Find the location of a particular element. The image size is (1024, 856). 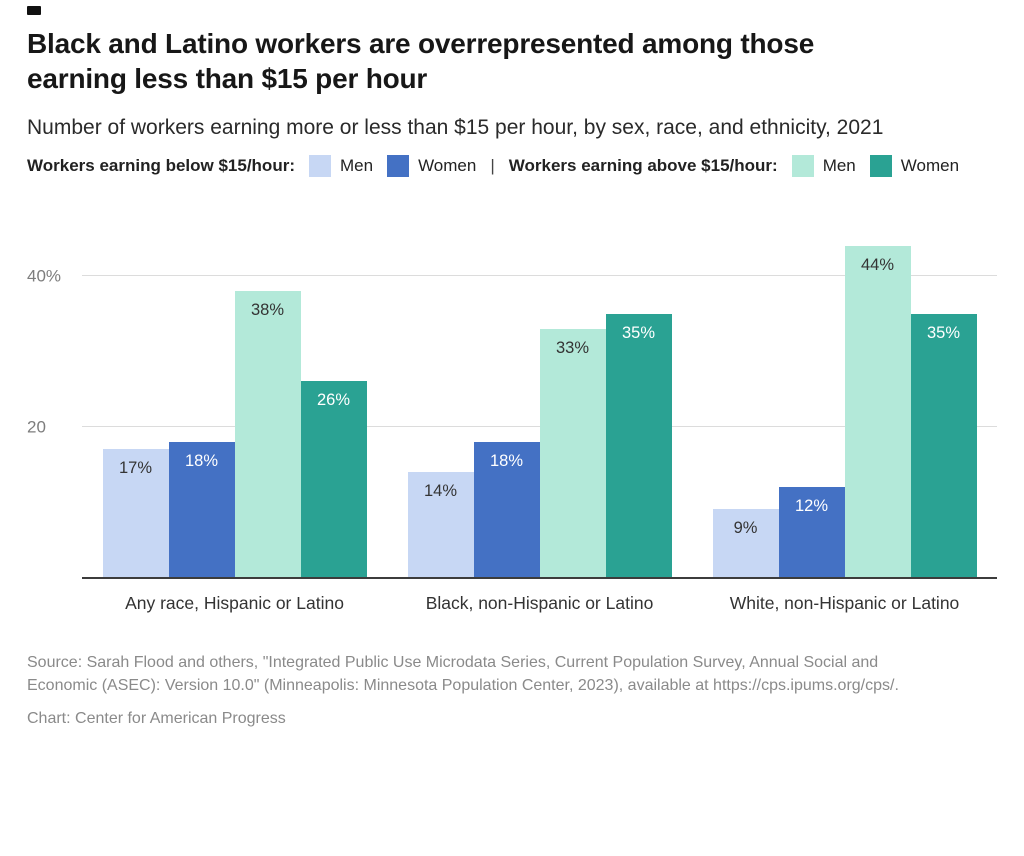

page-top-mark is located at coordinates (34, 10).